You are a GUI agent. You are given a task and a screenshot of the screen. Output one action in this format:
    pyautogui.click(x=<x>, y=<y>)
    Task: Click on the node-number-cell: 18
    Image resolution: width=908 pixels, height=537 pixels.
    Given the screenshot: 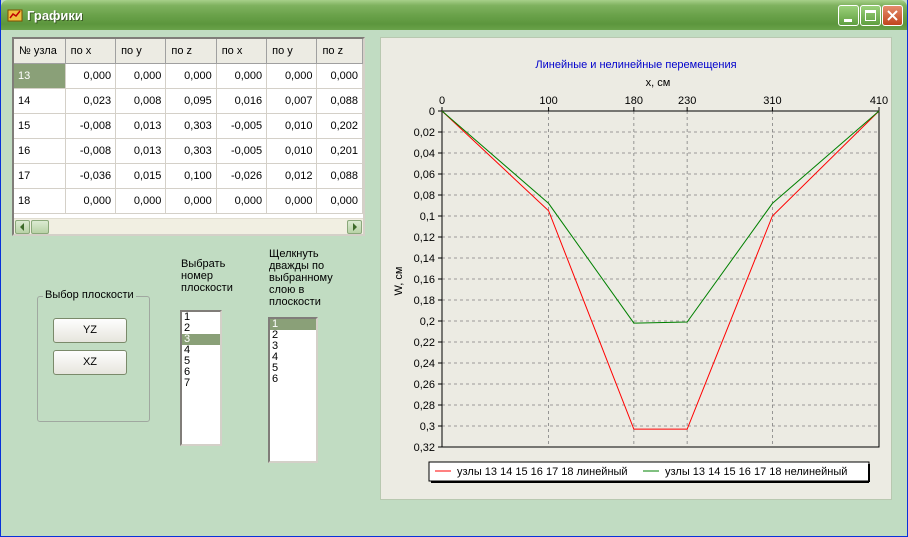 What is the action you would take?
    pyautogui.click(x=40, y=201)
    